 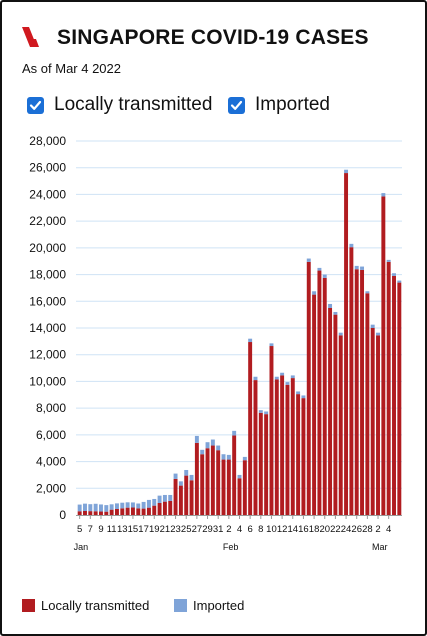 What do you see at coordinates (85, 605) in the screenshot?
I see `legend-item-locally-transmitted: Locally transmitted` at bounding box center [85, 605].